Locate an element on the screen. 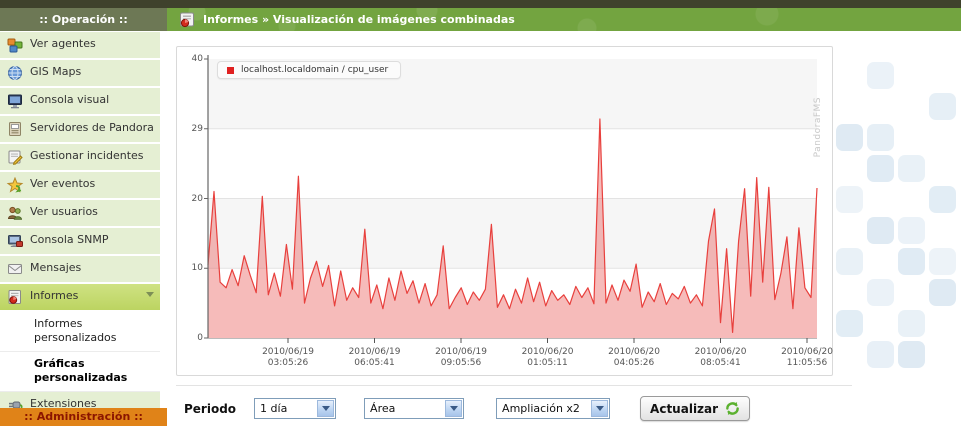 The width and height of the screenshot is (961, 426). sidebar-item-label: Ver usuarios is located at coordinates (64, 211).